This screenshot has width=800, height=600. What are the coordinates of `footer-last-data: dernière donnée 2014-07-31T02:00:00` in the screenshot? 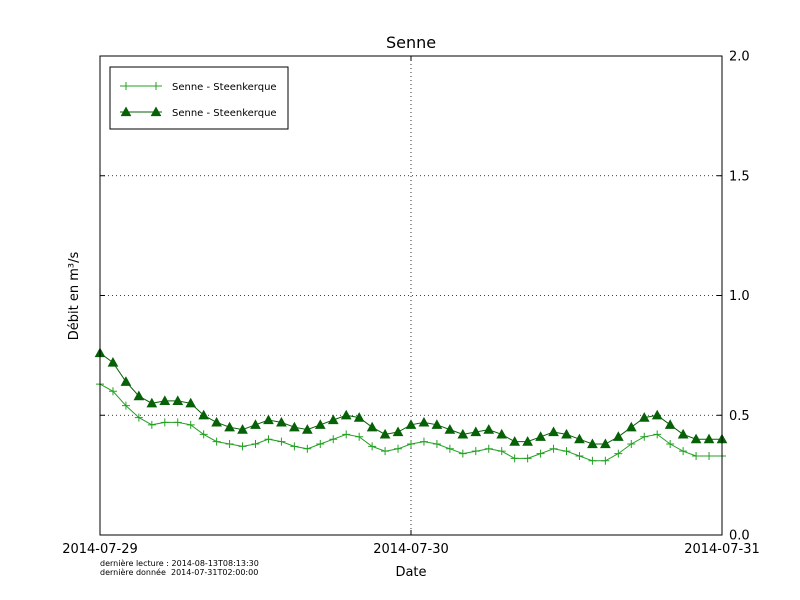 It's located at (179, 572).